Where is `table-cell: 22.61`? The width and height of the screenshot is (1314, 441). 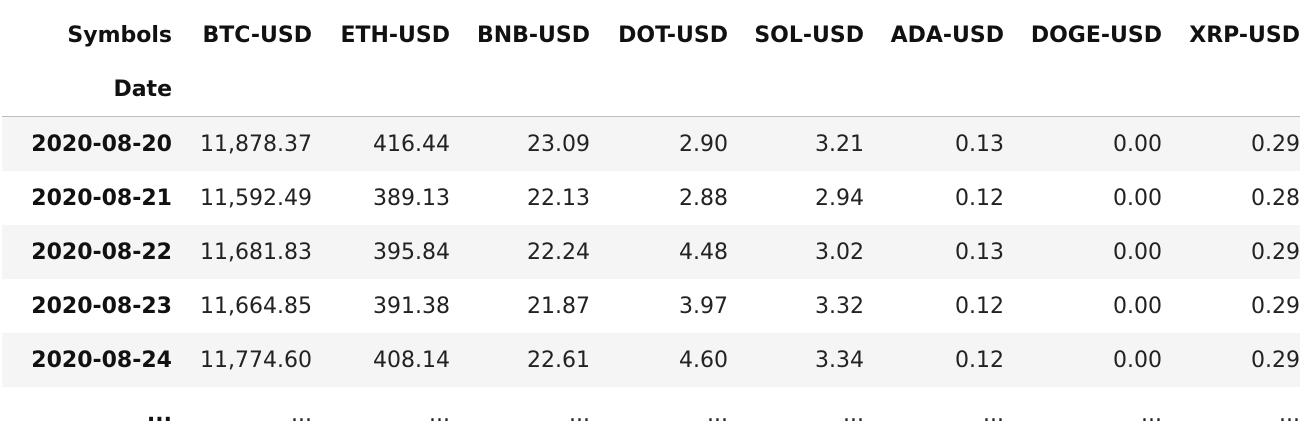 table-cell: 22.61 is located at coordinates (520, 360).